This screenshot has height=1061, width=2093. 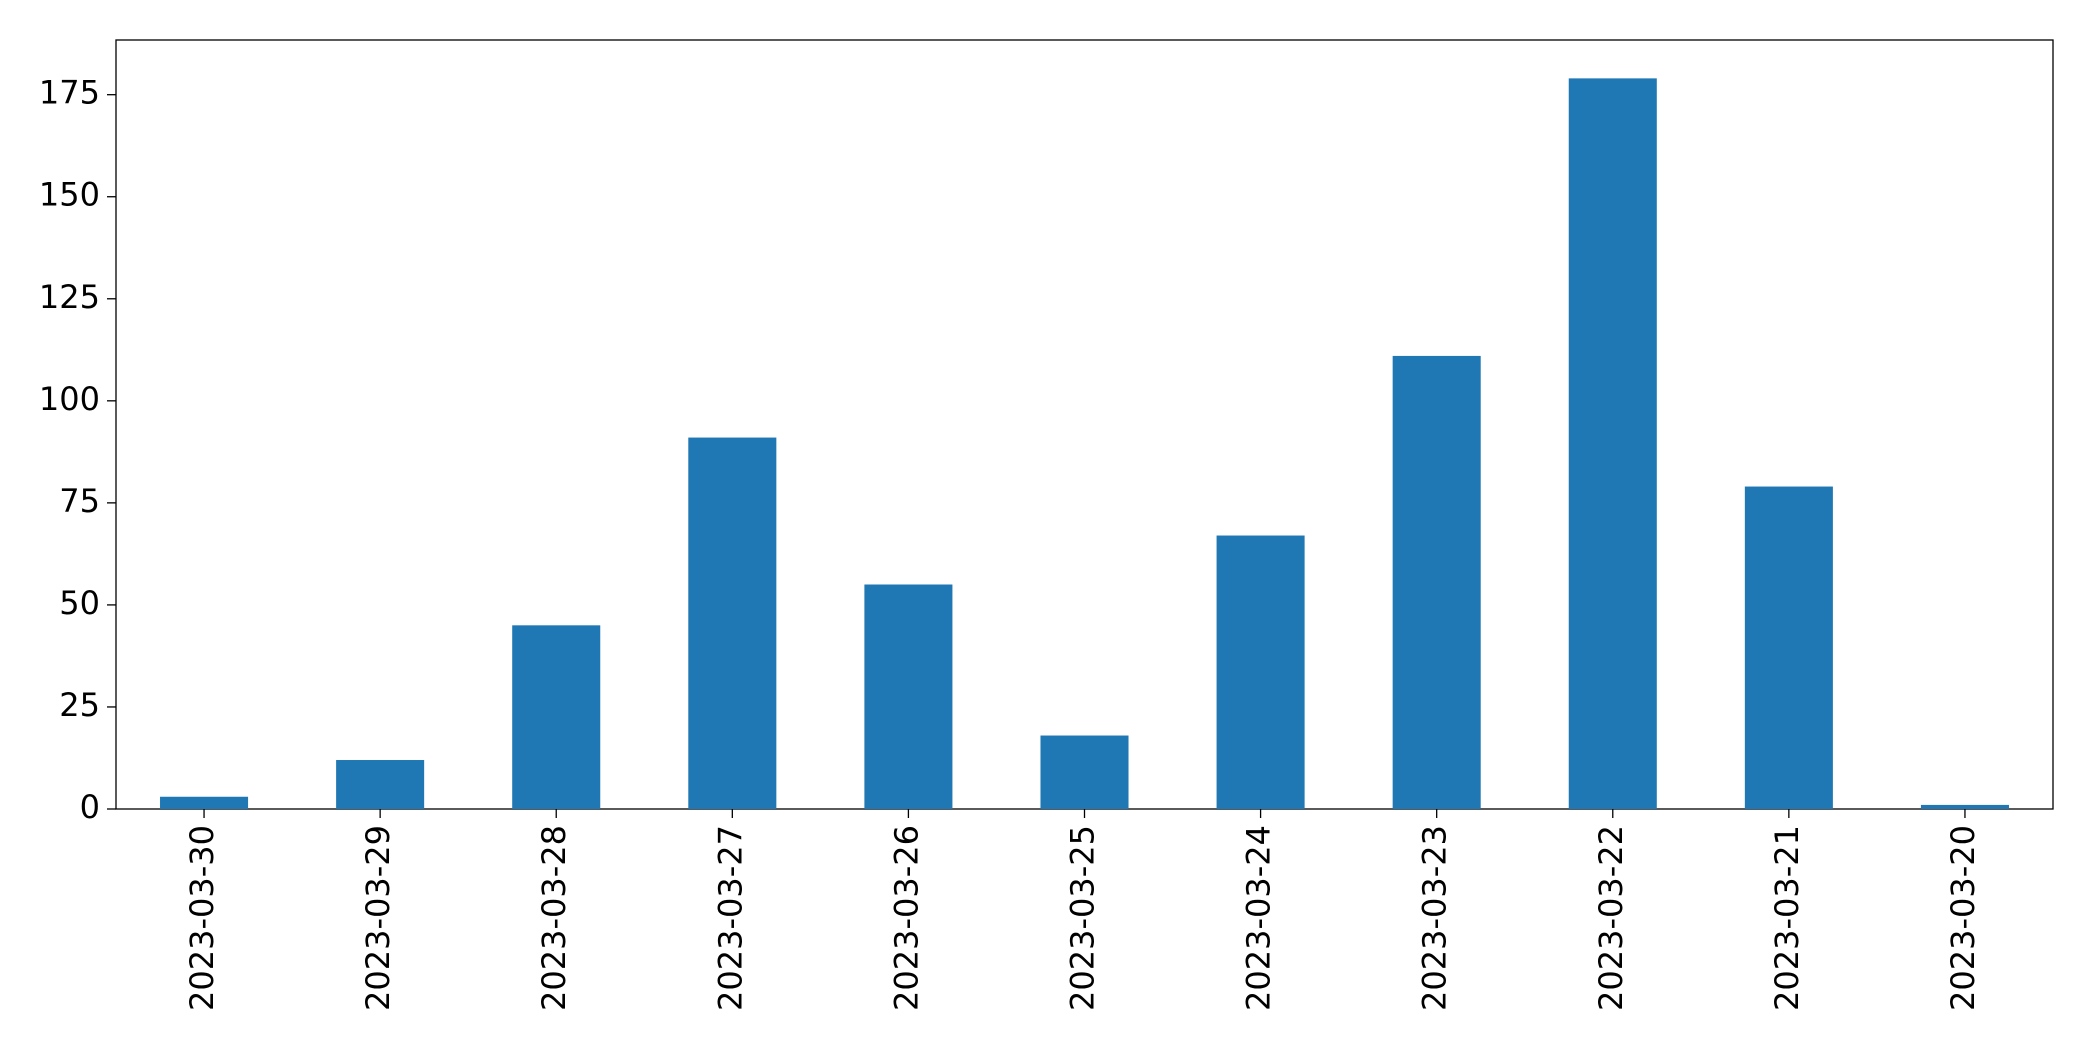 I want to click on x-tick-label: 2023-03-27, so click(x=730, y=918).